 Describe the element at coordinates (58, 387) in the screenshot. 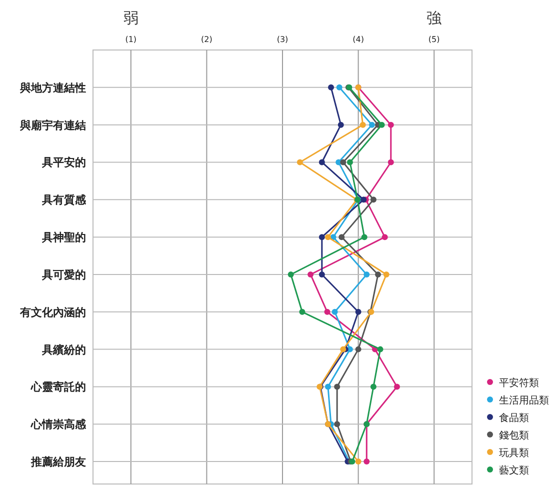

I see `y-tick-label: 心靈寄託的` at that location.